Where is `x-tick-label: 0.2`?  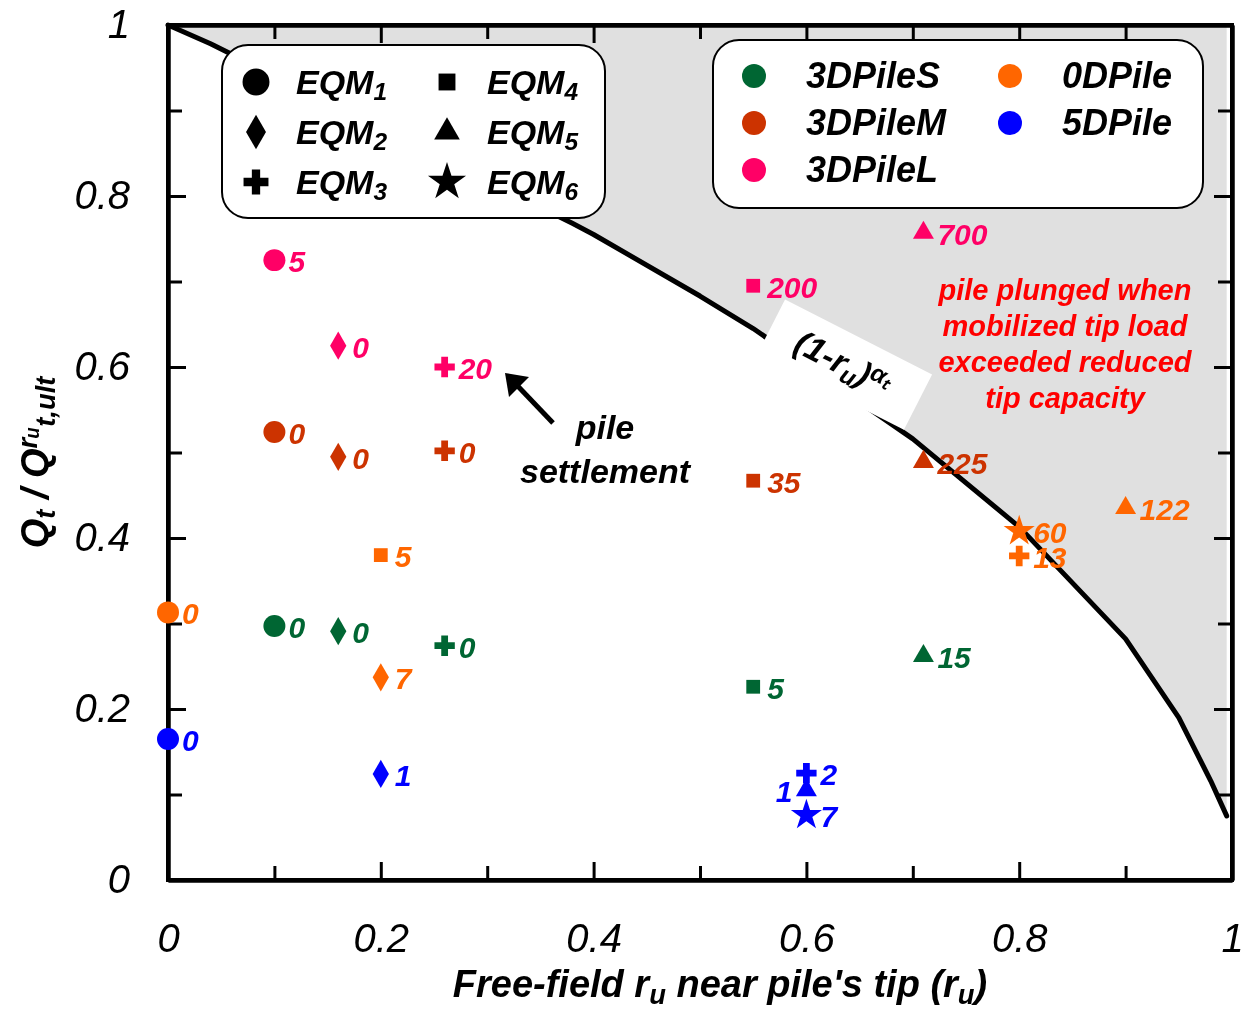 x-tick-label: 0.2 is located at coordinates (381, 938).